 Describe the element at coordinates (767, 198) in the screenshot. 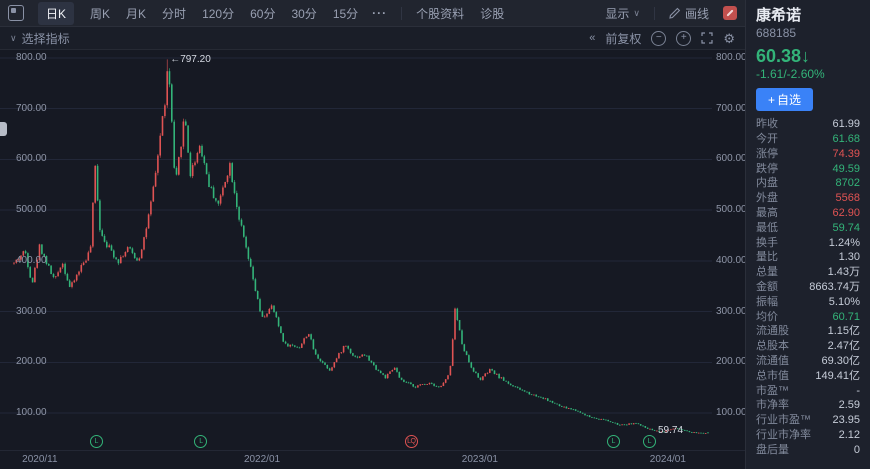

I see `stat-label: 外盘` at that location.